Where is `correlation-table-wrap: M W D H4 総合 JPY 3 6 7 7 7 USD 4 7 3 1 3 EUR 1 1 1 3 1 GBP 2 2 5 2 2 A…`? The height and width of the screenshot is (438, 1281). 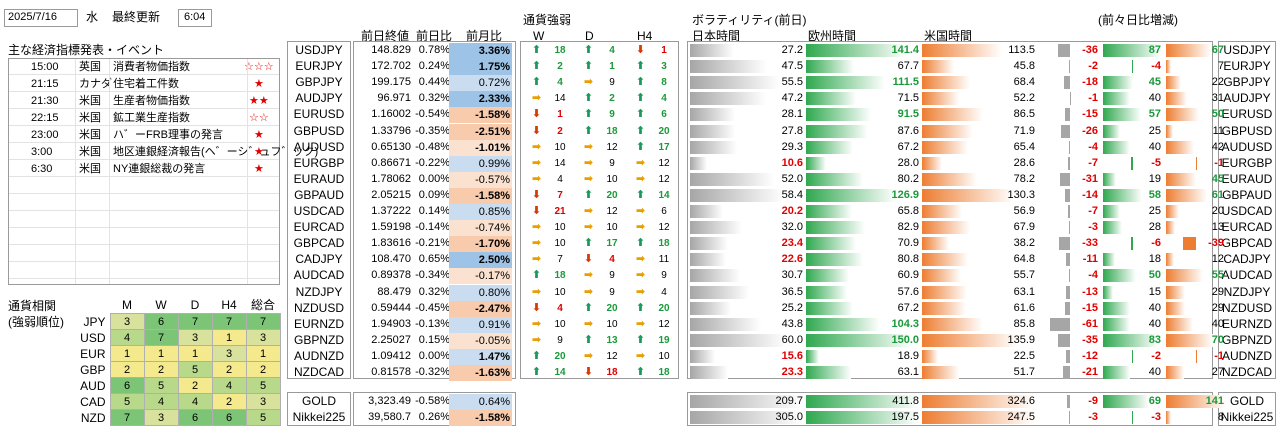 correlation-table-wrap: M W D H4 総合 JPY 3 6 7 7 7 USD 4 7 3 1 3 EUR 1 1 1 3 1 GBP 2 2 5 2 2 A… is located at coordinates (180, 361).